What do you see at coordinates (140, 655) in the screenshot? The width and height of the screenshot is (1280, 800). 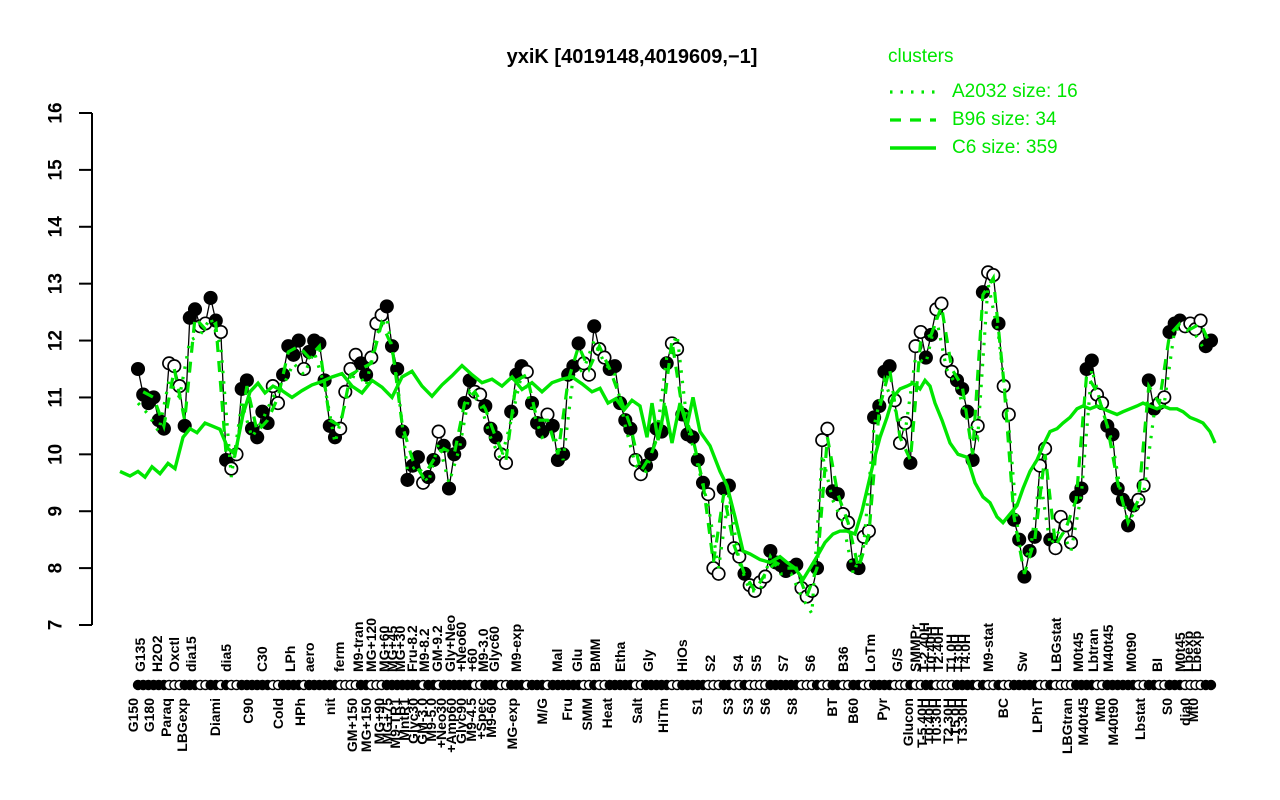 I see `x-label-top: G135` at bounding box center [140, 655].